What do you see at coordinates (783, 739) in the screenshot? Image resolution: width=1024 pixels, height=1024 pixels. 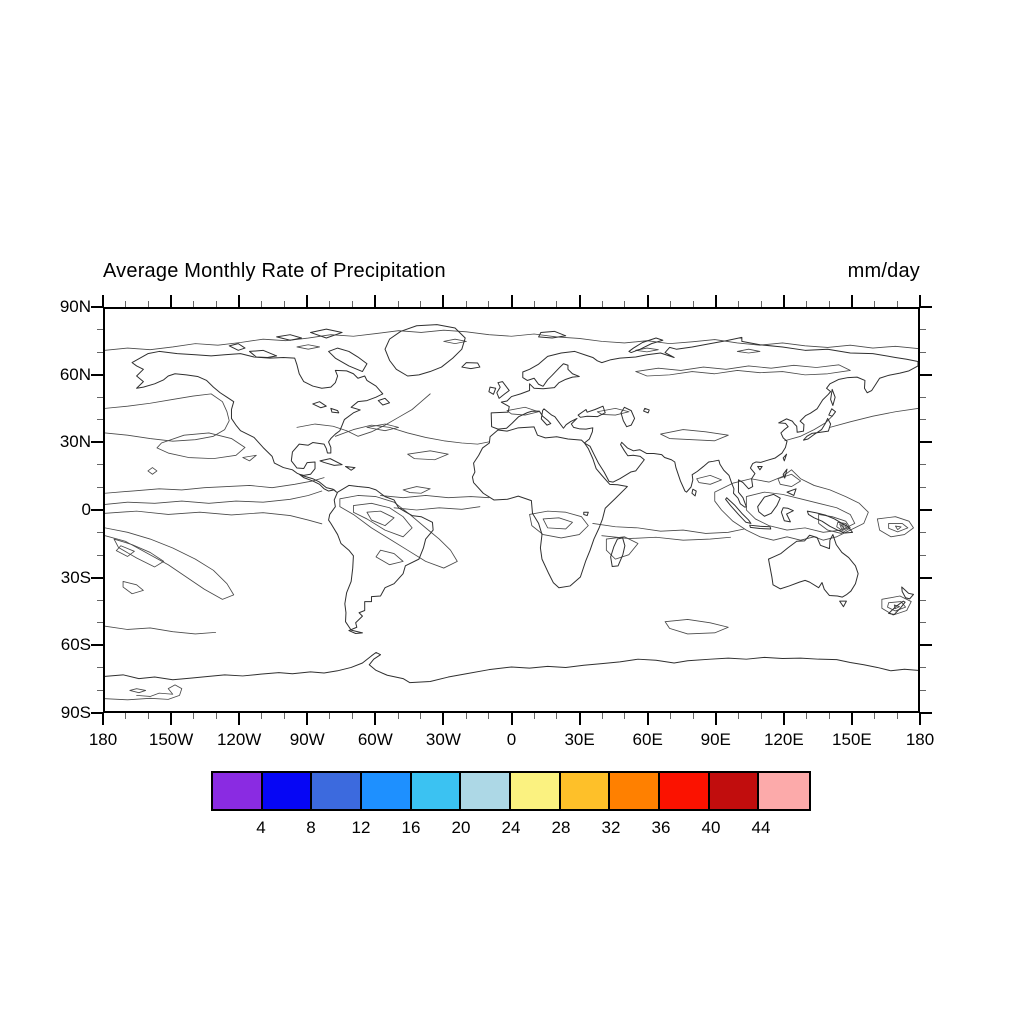 I see `x-tick-label: 120E` at bounding box center [783, 739].